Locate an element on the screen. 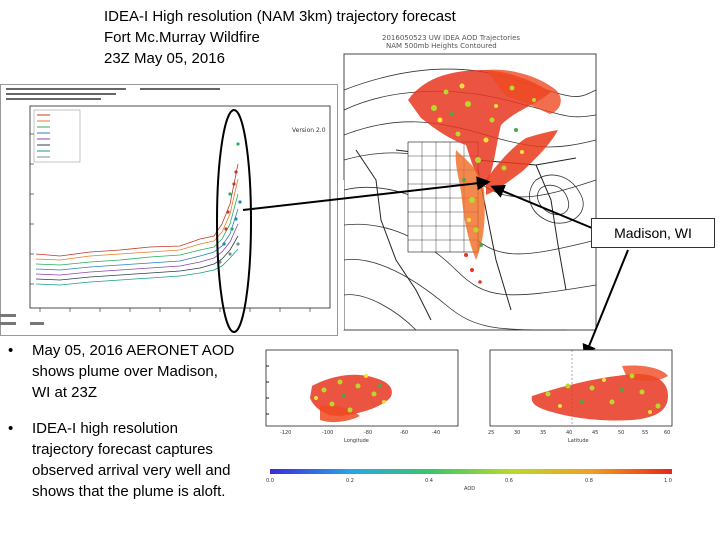 The image size is (720, 540). plot-footer is located at coordinates (22, 319).